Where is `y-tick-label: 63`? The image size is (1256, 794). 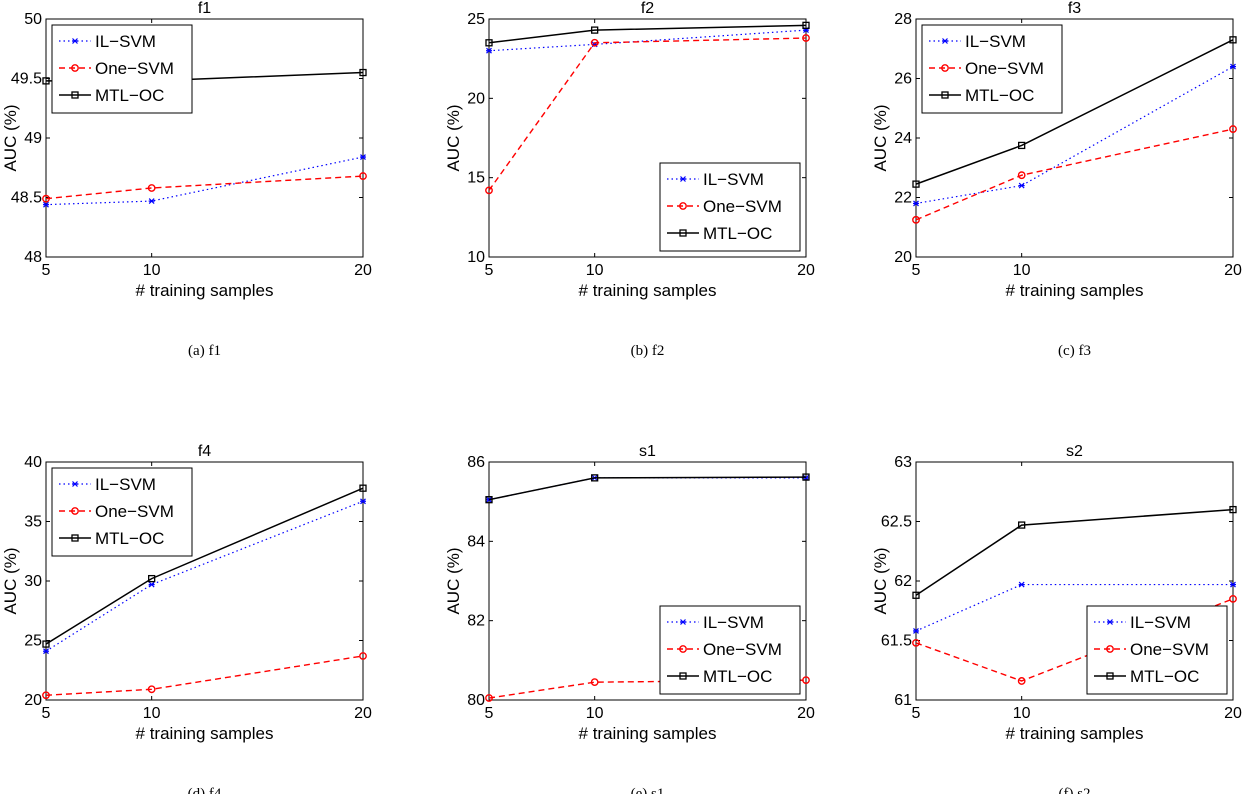
y-tick-label: 63 is located at coordinates (903, 462).